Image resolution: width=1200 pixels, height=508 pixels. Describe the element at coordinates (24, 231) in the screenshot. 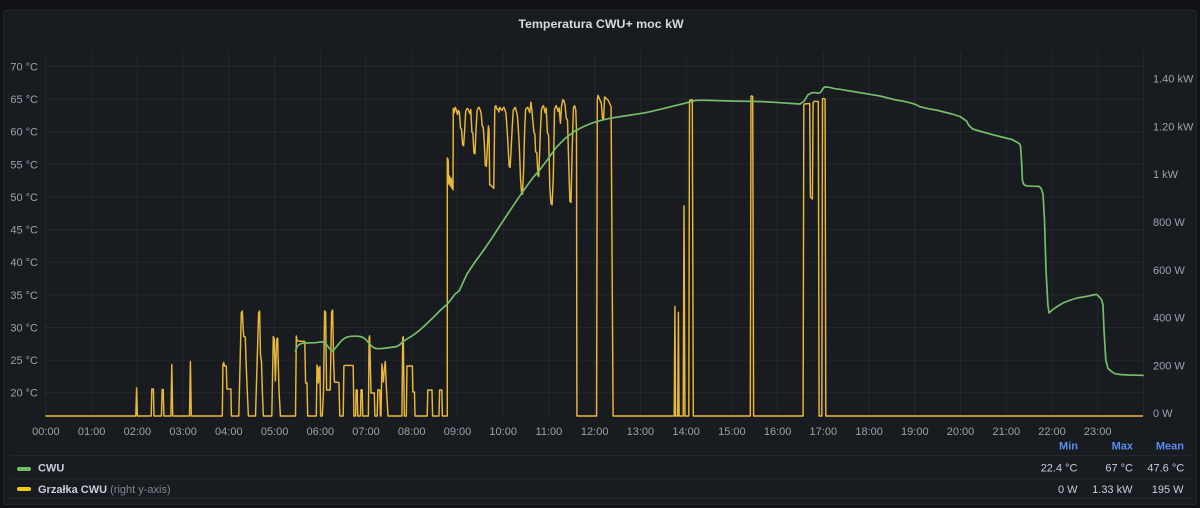

I see `svg-text: 45 °C` at that location.